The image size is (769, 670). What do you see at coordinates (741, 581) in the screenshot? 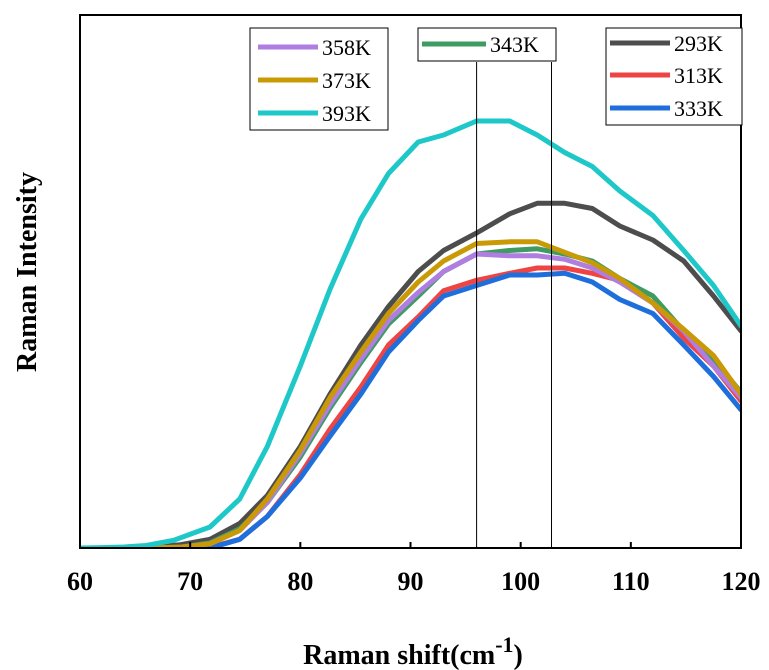
I see `x-tick-label: 120` at bounding box center [741, 581].